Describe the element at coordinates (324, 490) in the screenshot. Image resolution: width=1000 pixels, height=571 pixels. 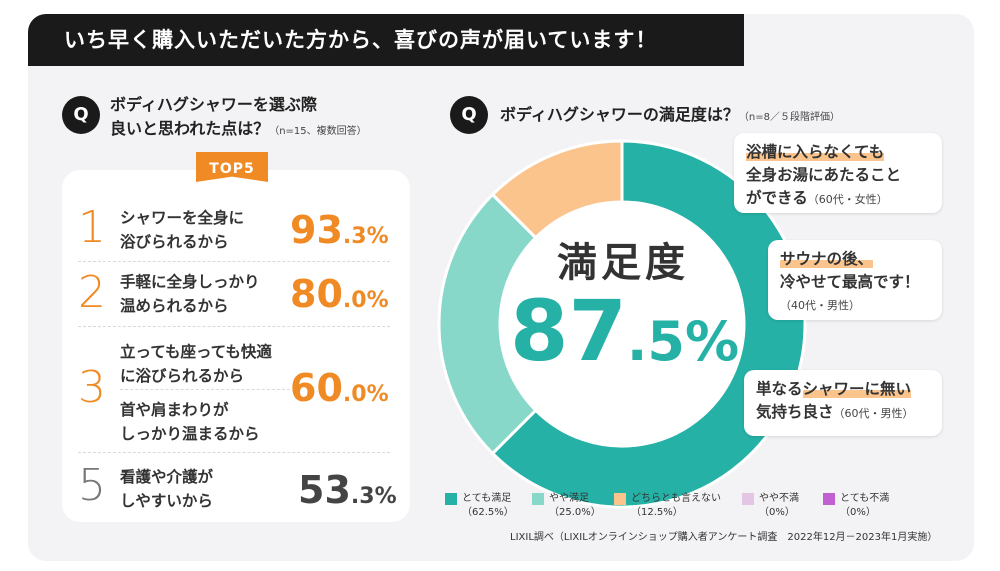
I see `percent-5-int: 53` at that location.